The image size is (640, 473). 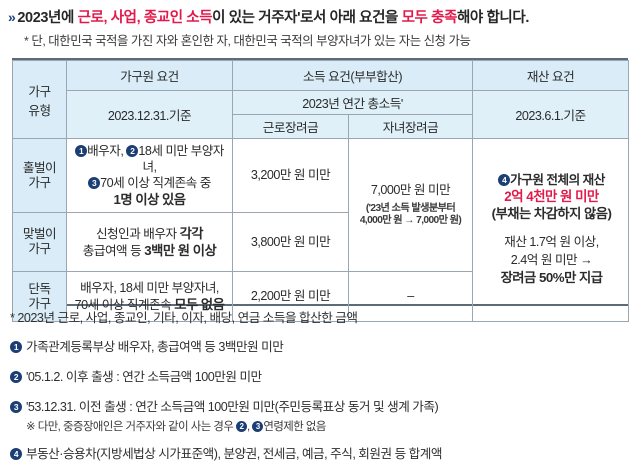 I want to click on headline-segment-all-satisfy: 모두 충족, so click(x=429, y=18).